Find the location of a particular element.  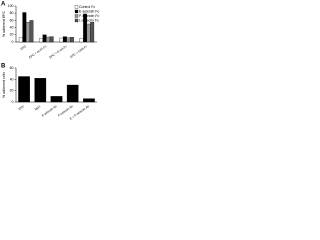

y-tick-label: 100 is located at coordinates (11, 6).